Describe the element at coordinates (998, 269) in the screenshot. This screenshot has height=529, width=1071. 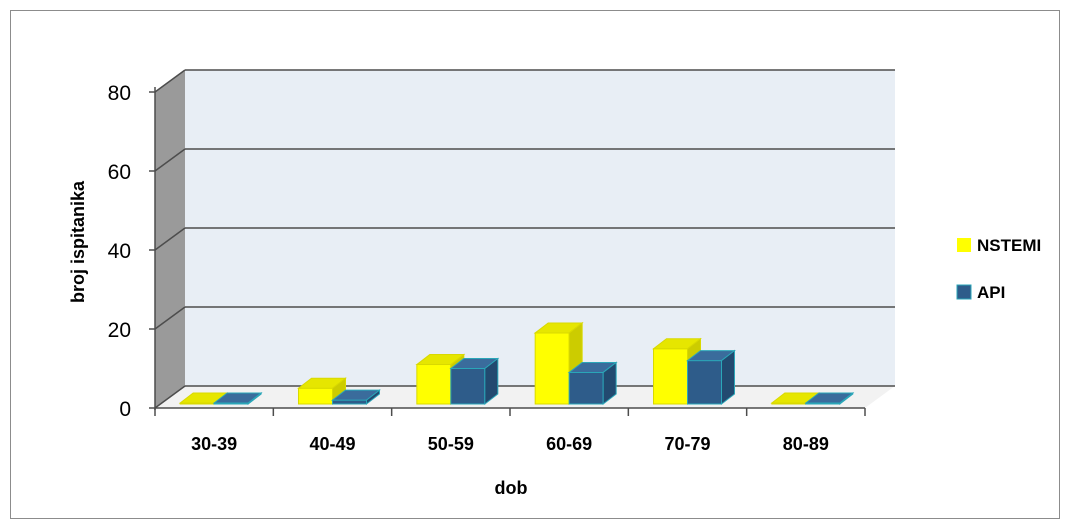
I see `legend: NSTEMI API` at that location.